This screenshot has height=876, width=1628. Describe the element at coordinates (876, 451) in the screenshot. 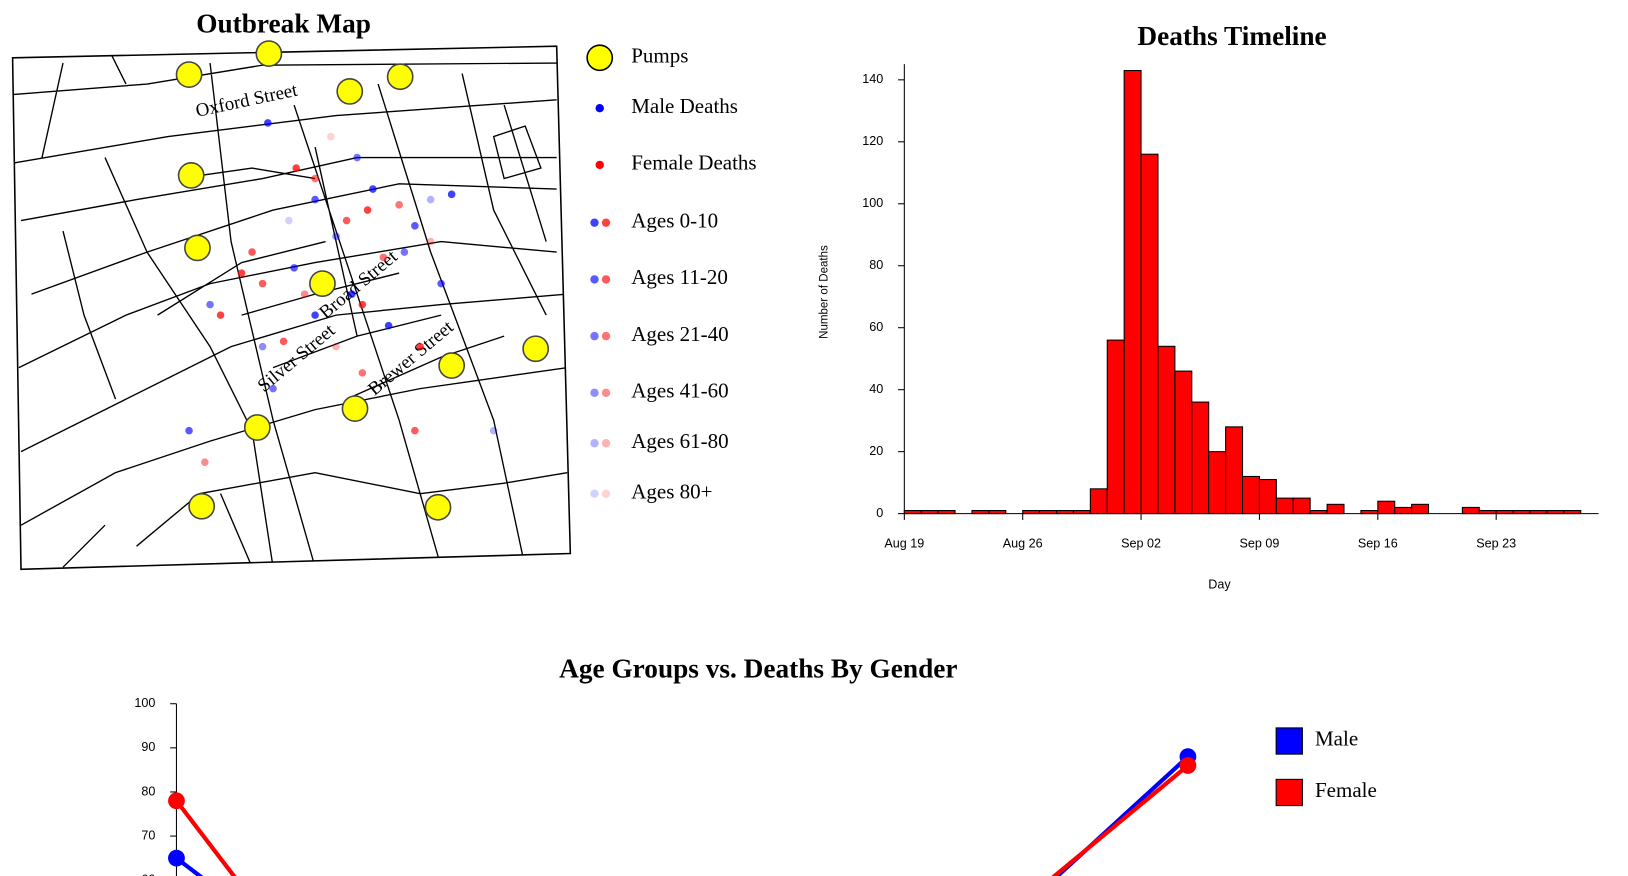

I see `y-tick-label: 20` at that location.